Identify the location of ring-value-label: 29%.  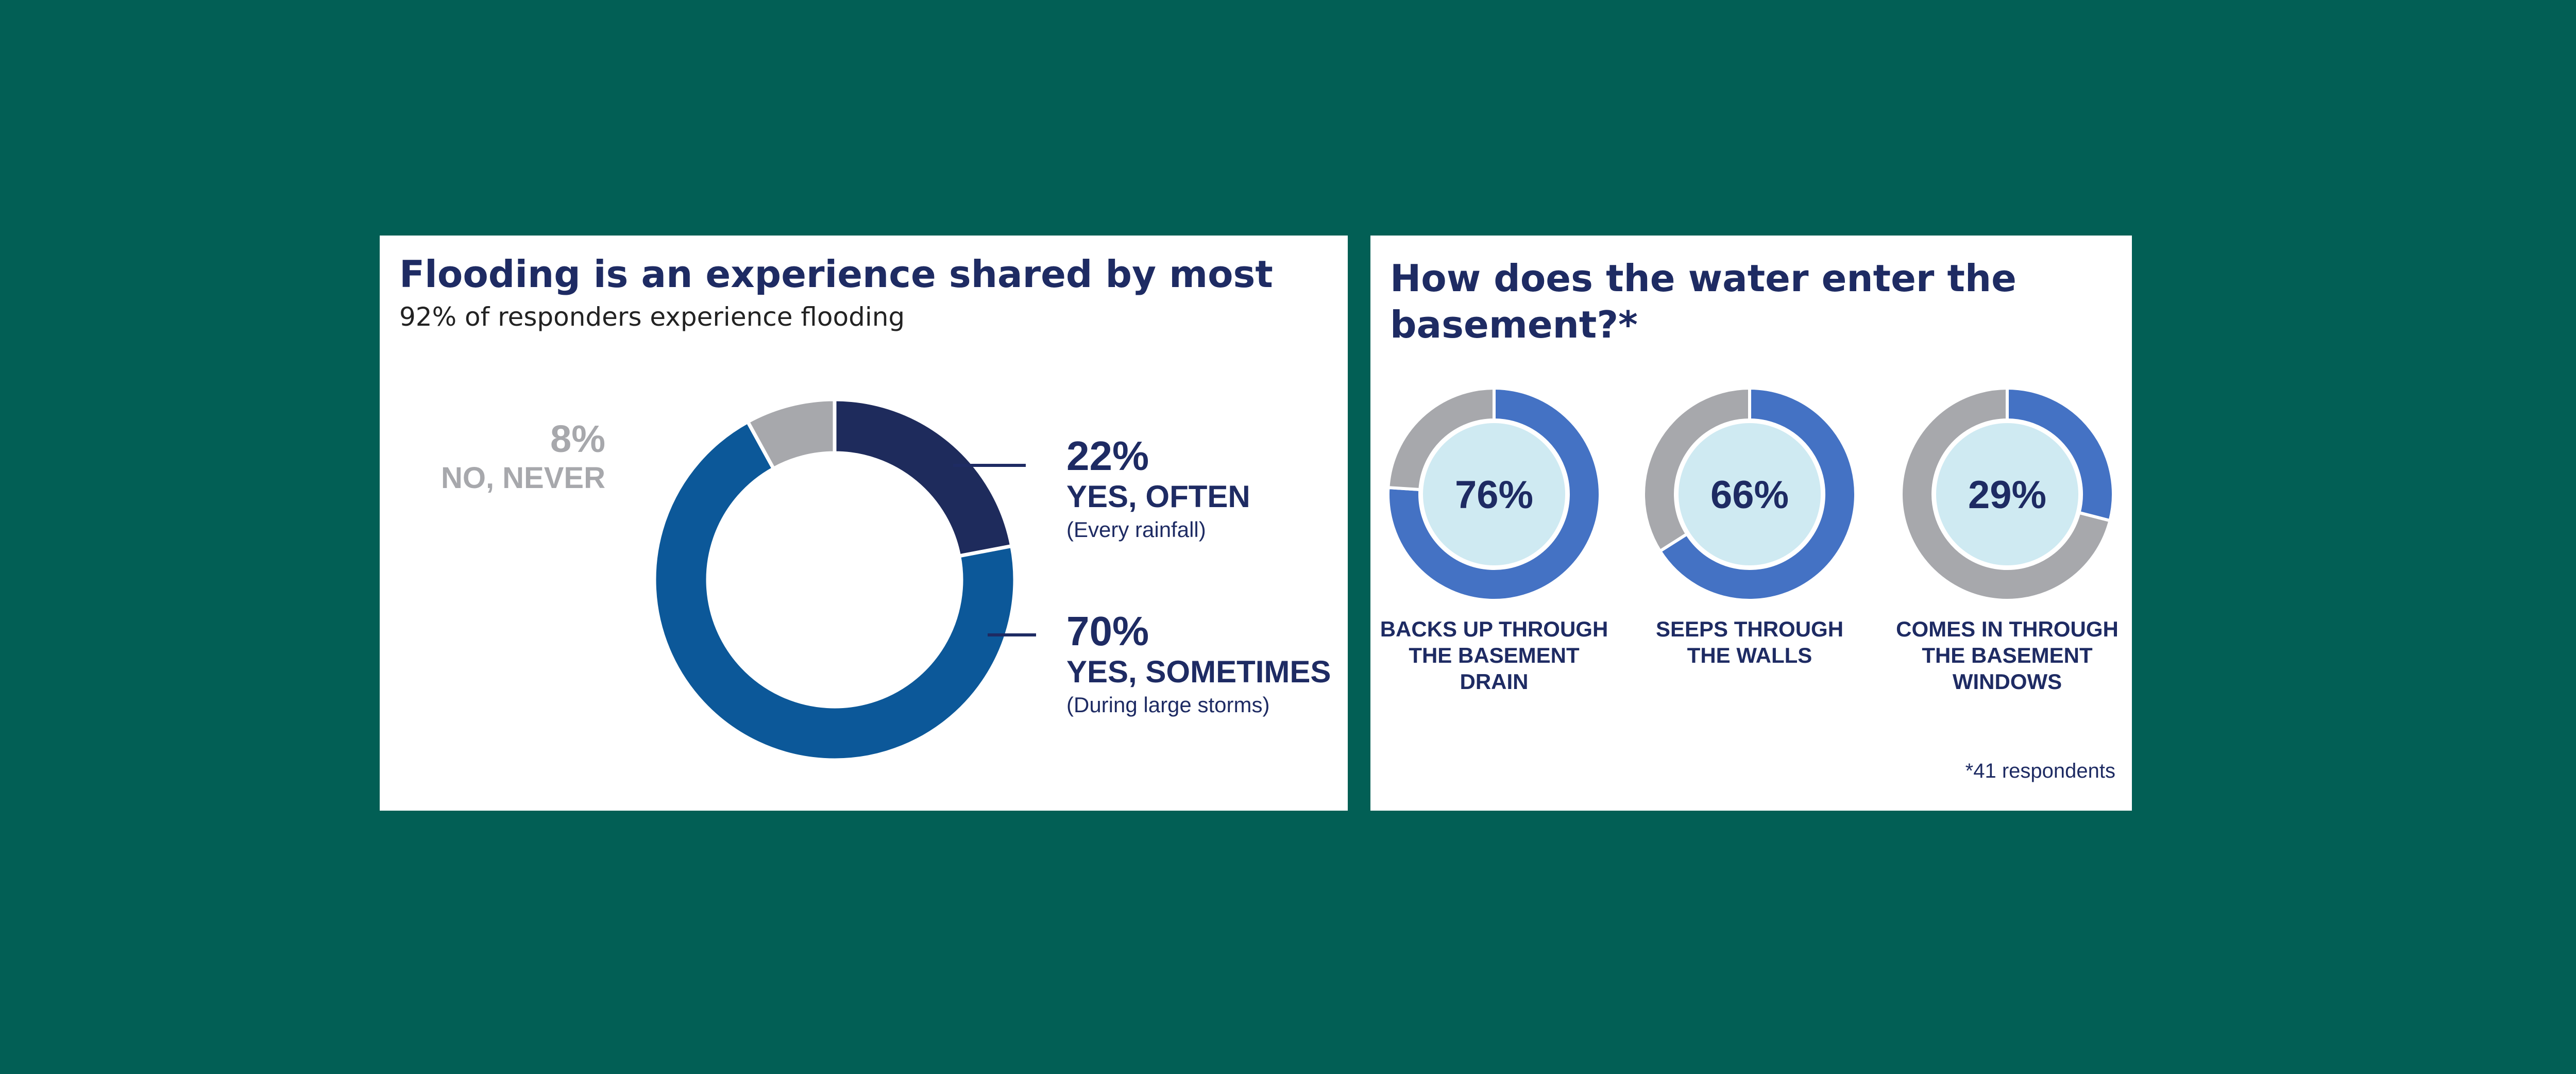
(2007, 495).